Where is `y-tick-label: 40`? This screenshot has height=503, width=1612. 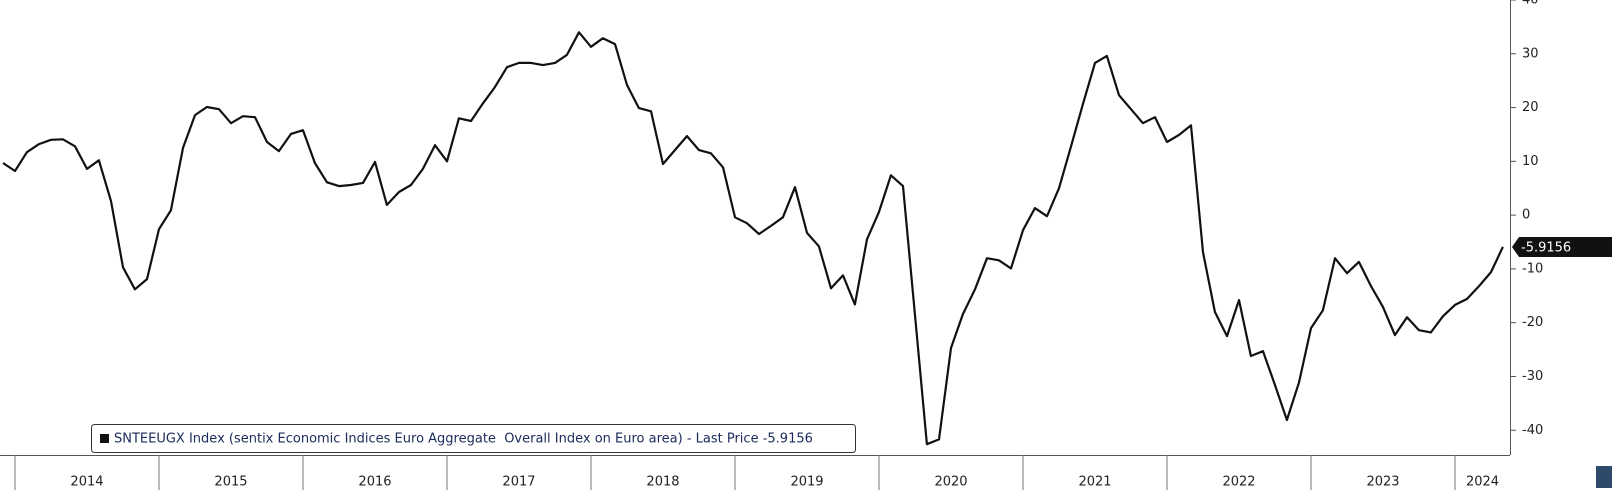
y-tick-label: 40 is located at coordinates (1530, 4).